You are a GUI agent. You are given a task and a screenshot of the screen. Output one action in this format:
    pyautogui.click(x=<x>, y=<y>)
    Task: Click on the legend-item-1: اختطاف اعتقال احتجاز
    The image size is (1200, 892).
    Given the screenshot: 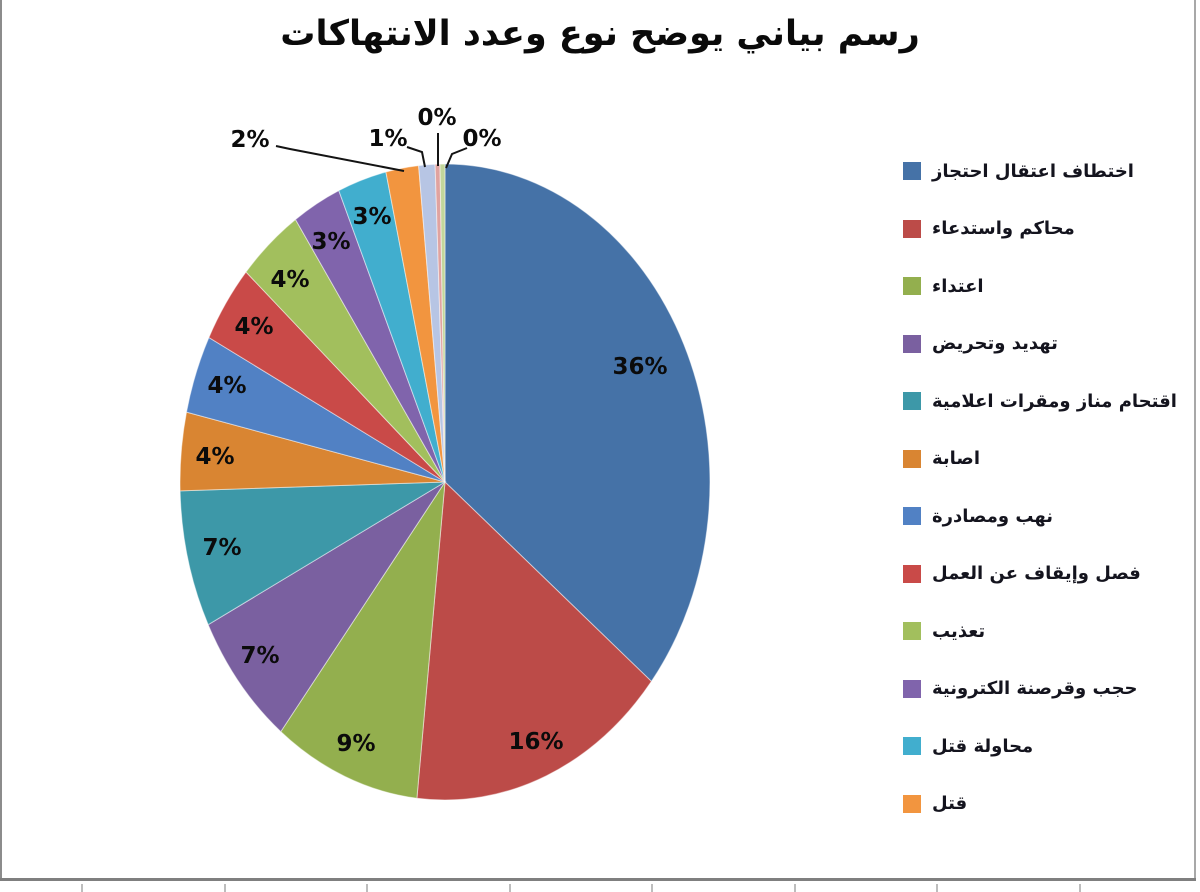 What is the action you would take?
    pyautogui.click(x=1018, y=171)
    